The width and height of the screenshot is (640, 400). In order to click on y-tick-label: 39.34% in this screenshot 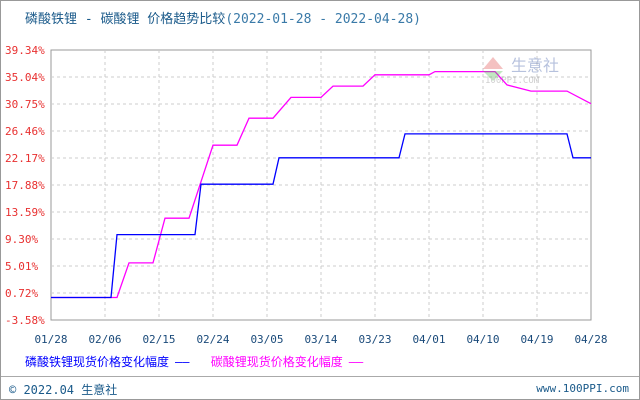, I will do `click(25, 50)`.